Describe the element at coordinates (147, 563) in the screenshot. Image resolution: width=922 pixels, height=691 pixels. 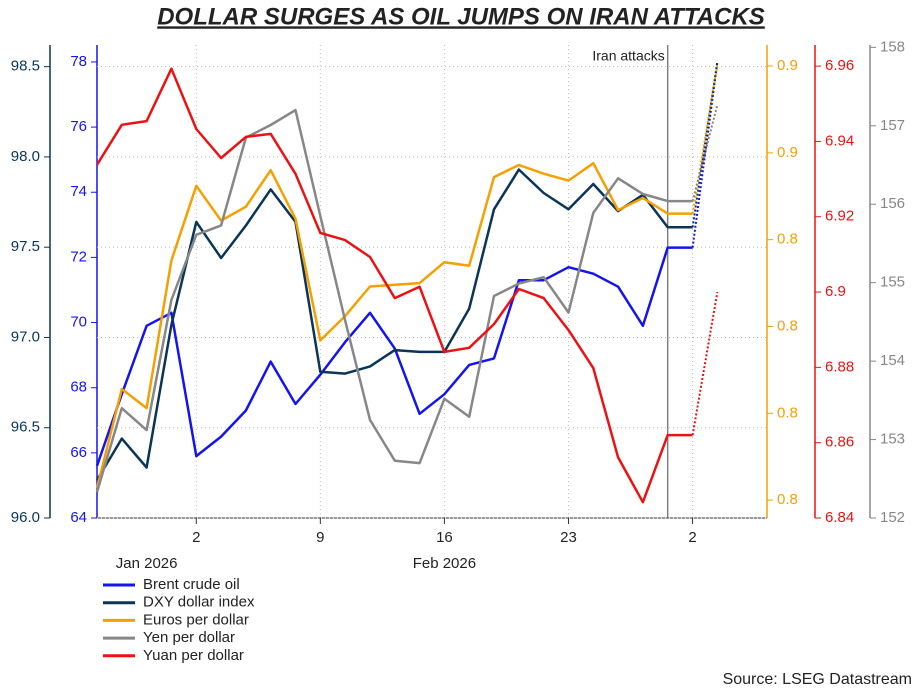
I see `x-group-label: Jan 2026` at that location.